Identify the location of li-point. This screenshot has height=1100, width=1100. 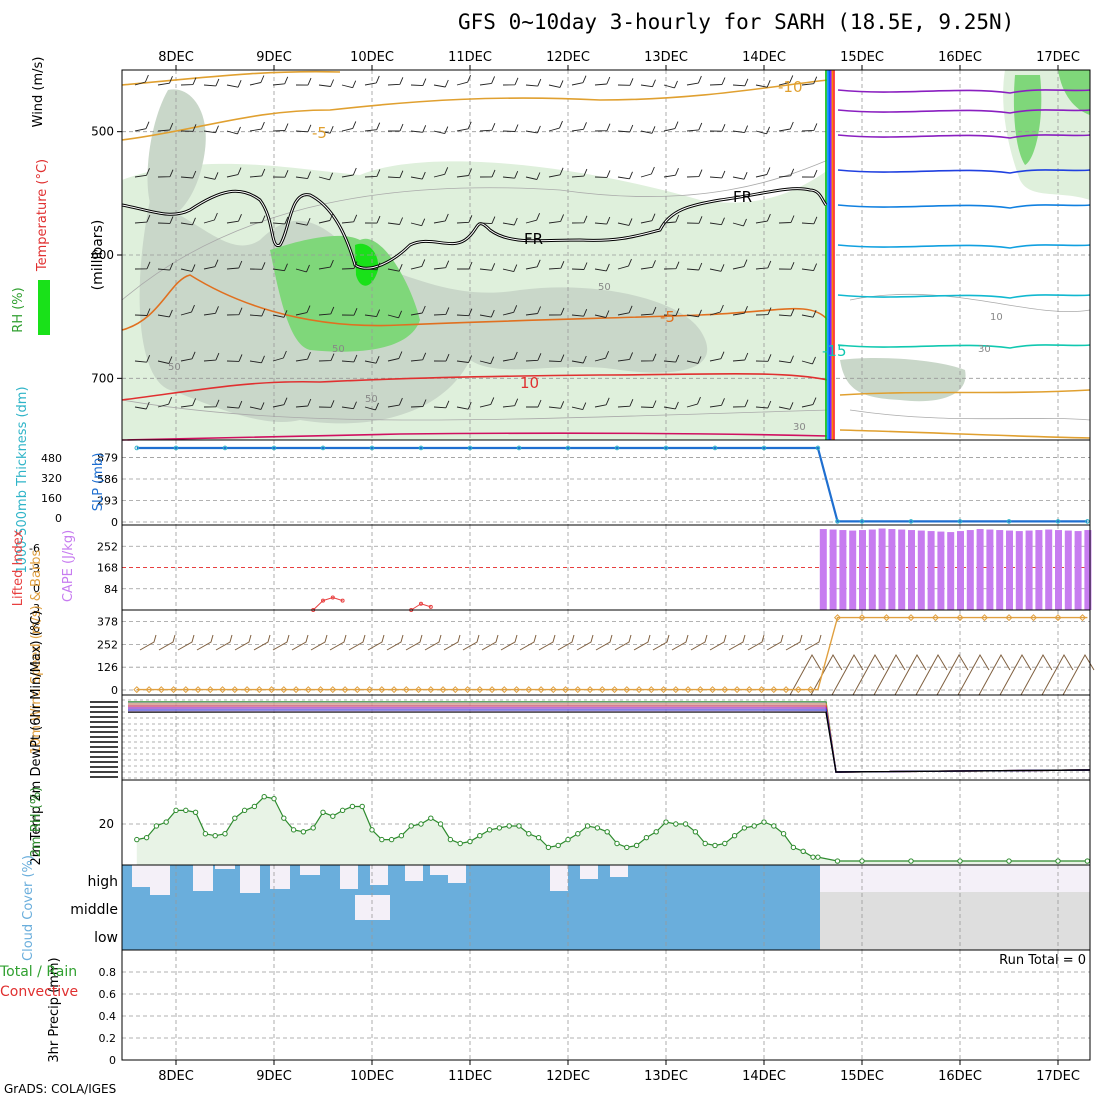
(342, 600).